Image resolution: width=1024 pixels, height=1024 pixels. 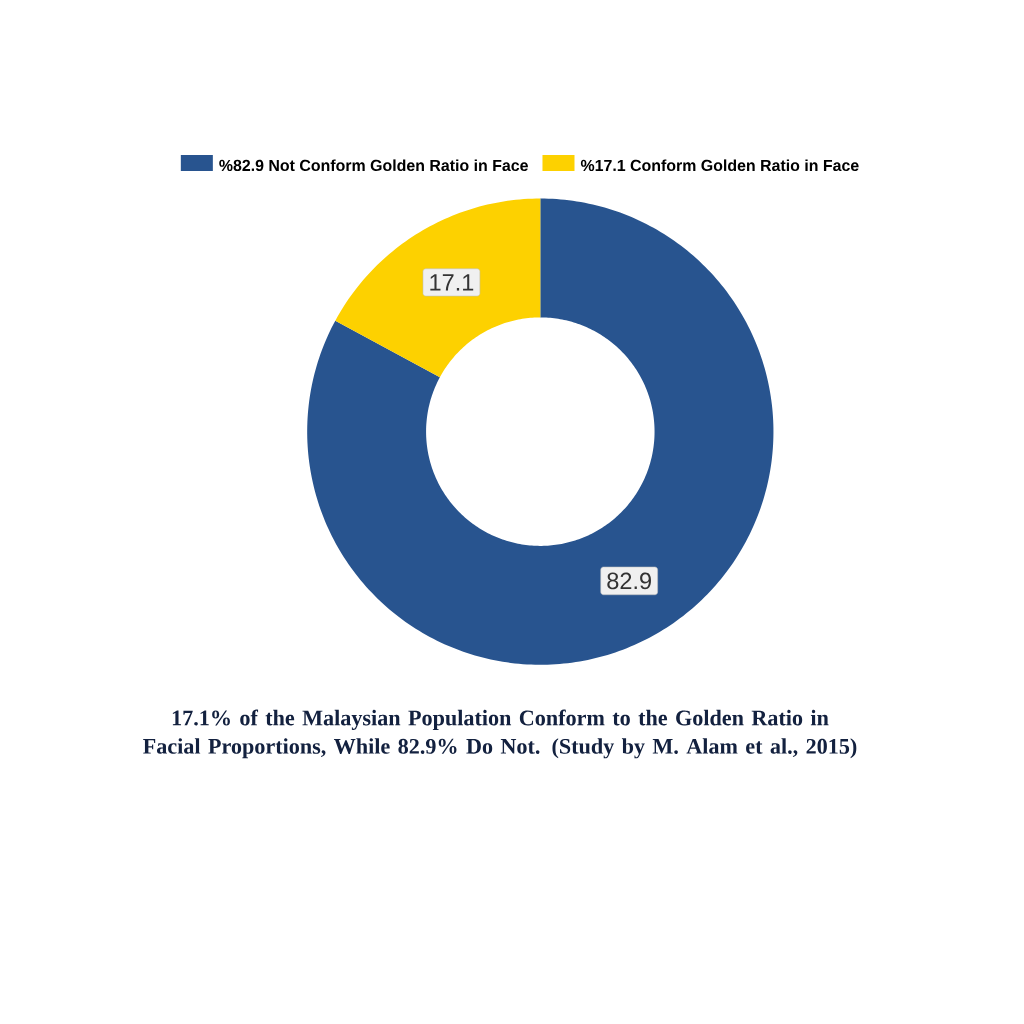 I want to click on text: 17.1% of the Malaysian Population Conform to the Golden Ratio in Facial Proportions, While 82.9% Do Not. (Study by M. Alam et al., 2015), so click(x=500, y=734).